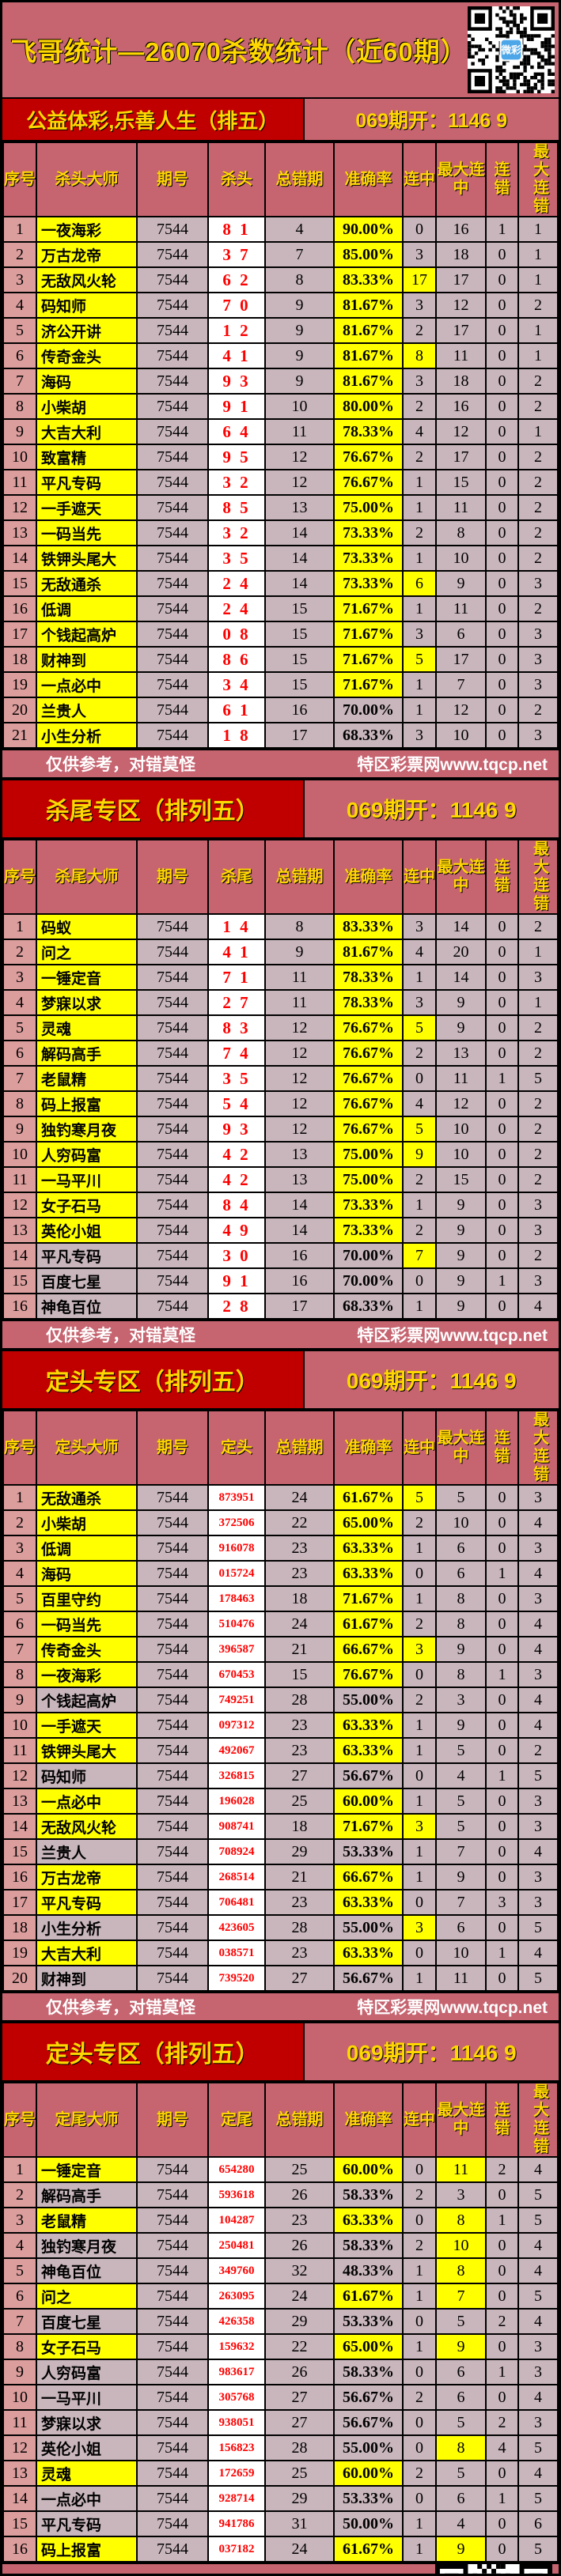 The image size is (561, 2576). Describe the element at coordinates (420, 583) in the screenshot. I see `hit-streak: 6` at that location.